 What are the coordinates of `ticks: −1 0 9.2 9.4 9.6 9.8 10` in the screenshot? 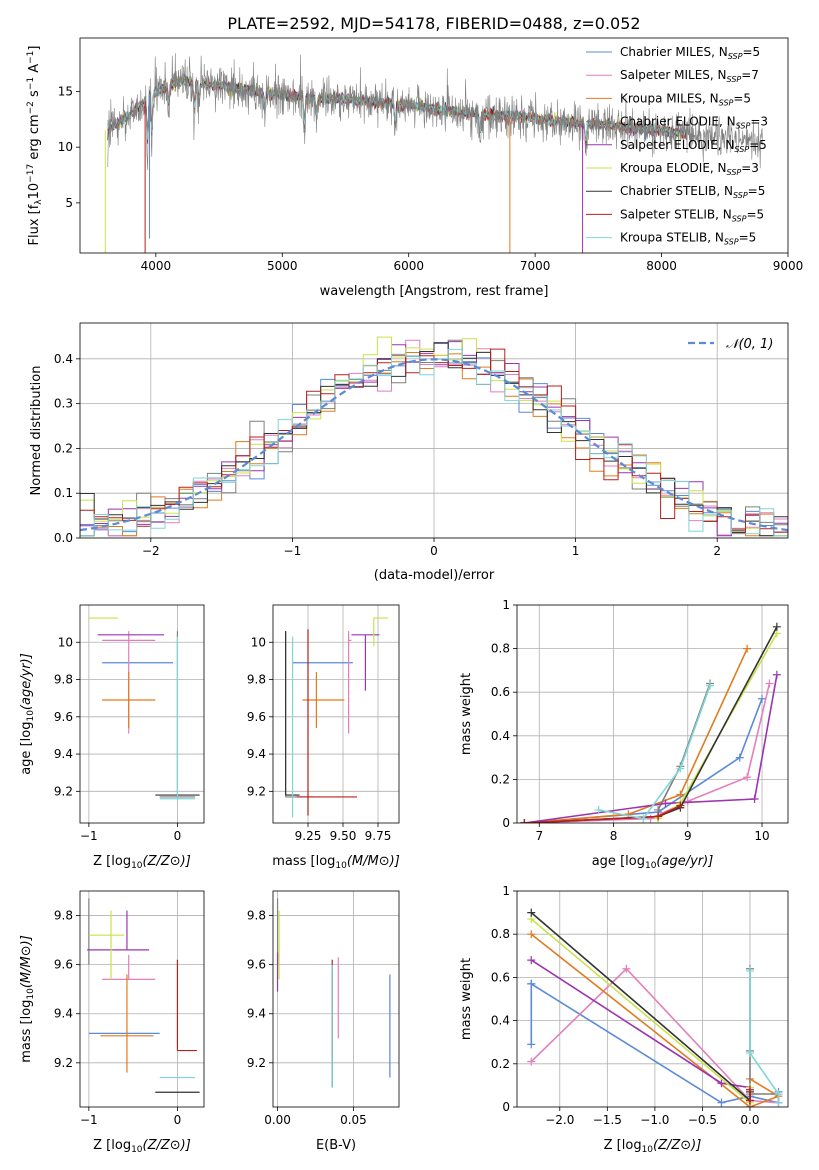 It's located at (117, 739).